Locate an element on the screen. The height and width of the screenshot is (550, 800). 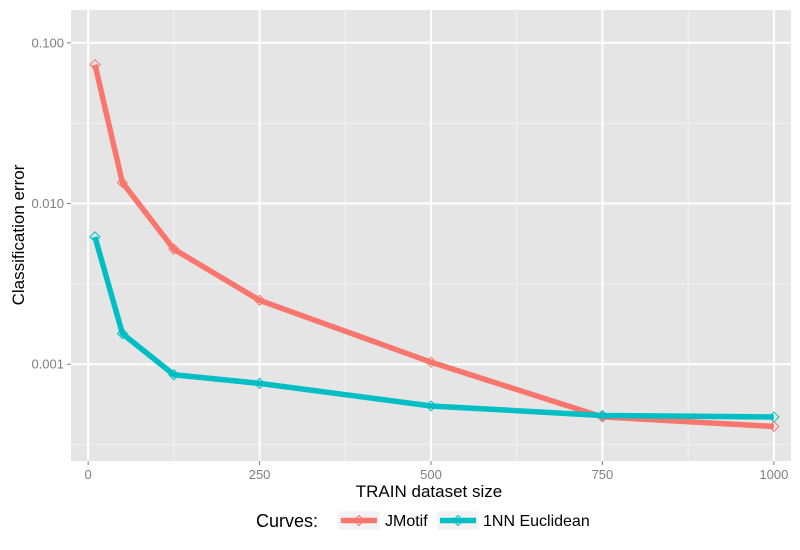
x-tick-label: 250 is located at coordinates (260, 474).